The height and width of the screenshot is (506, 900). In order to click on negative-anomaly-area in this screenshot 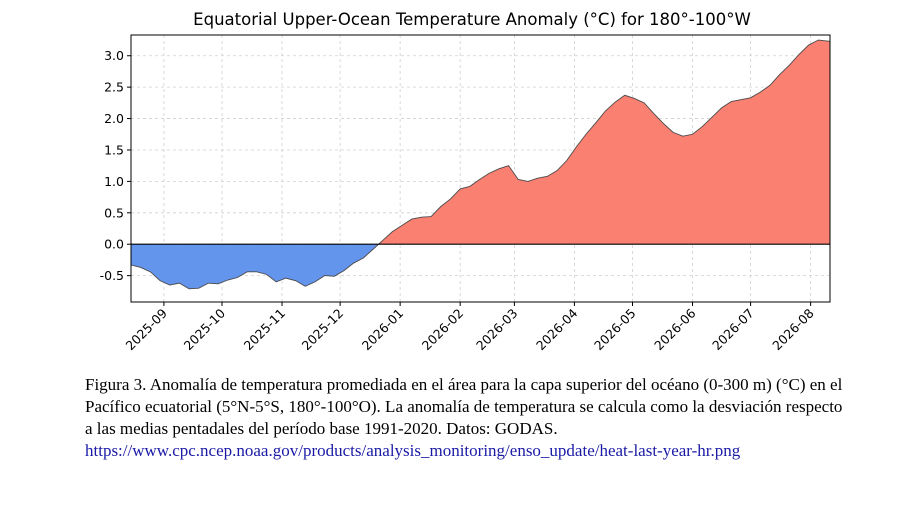, I will do `click(255, 266)`.